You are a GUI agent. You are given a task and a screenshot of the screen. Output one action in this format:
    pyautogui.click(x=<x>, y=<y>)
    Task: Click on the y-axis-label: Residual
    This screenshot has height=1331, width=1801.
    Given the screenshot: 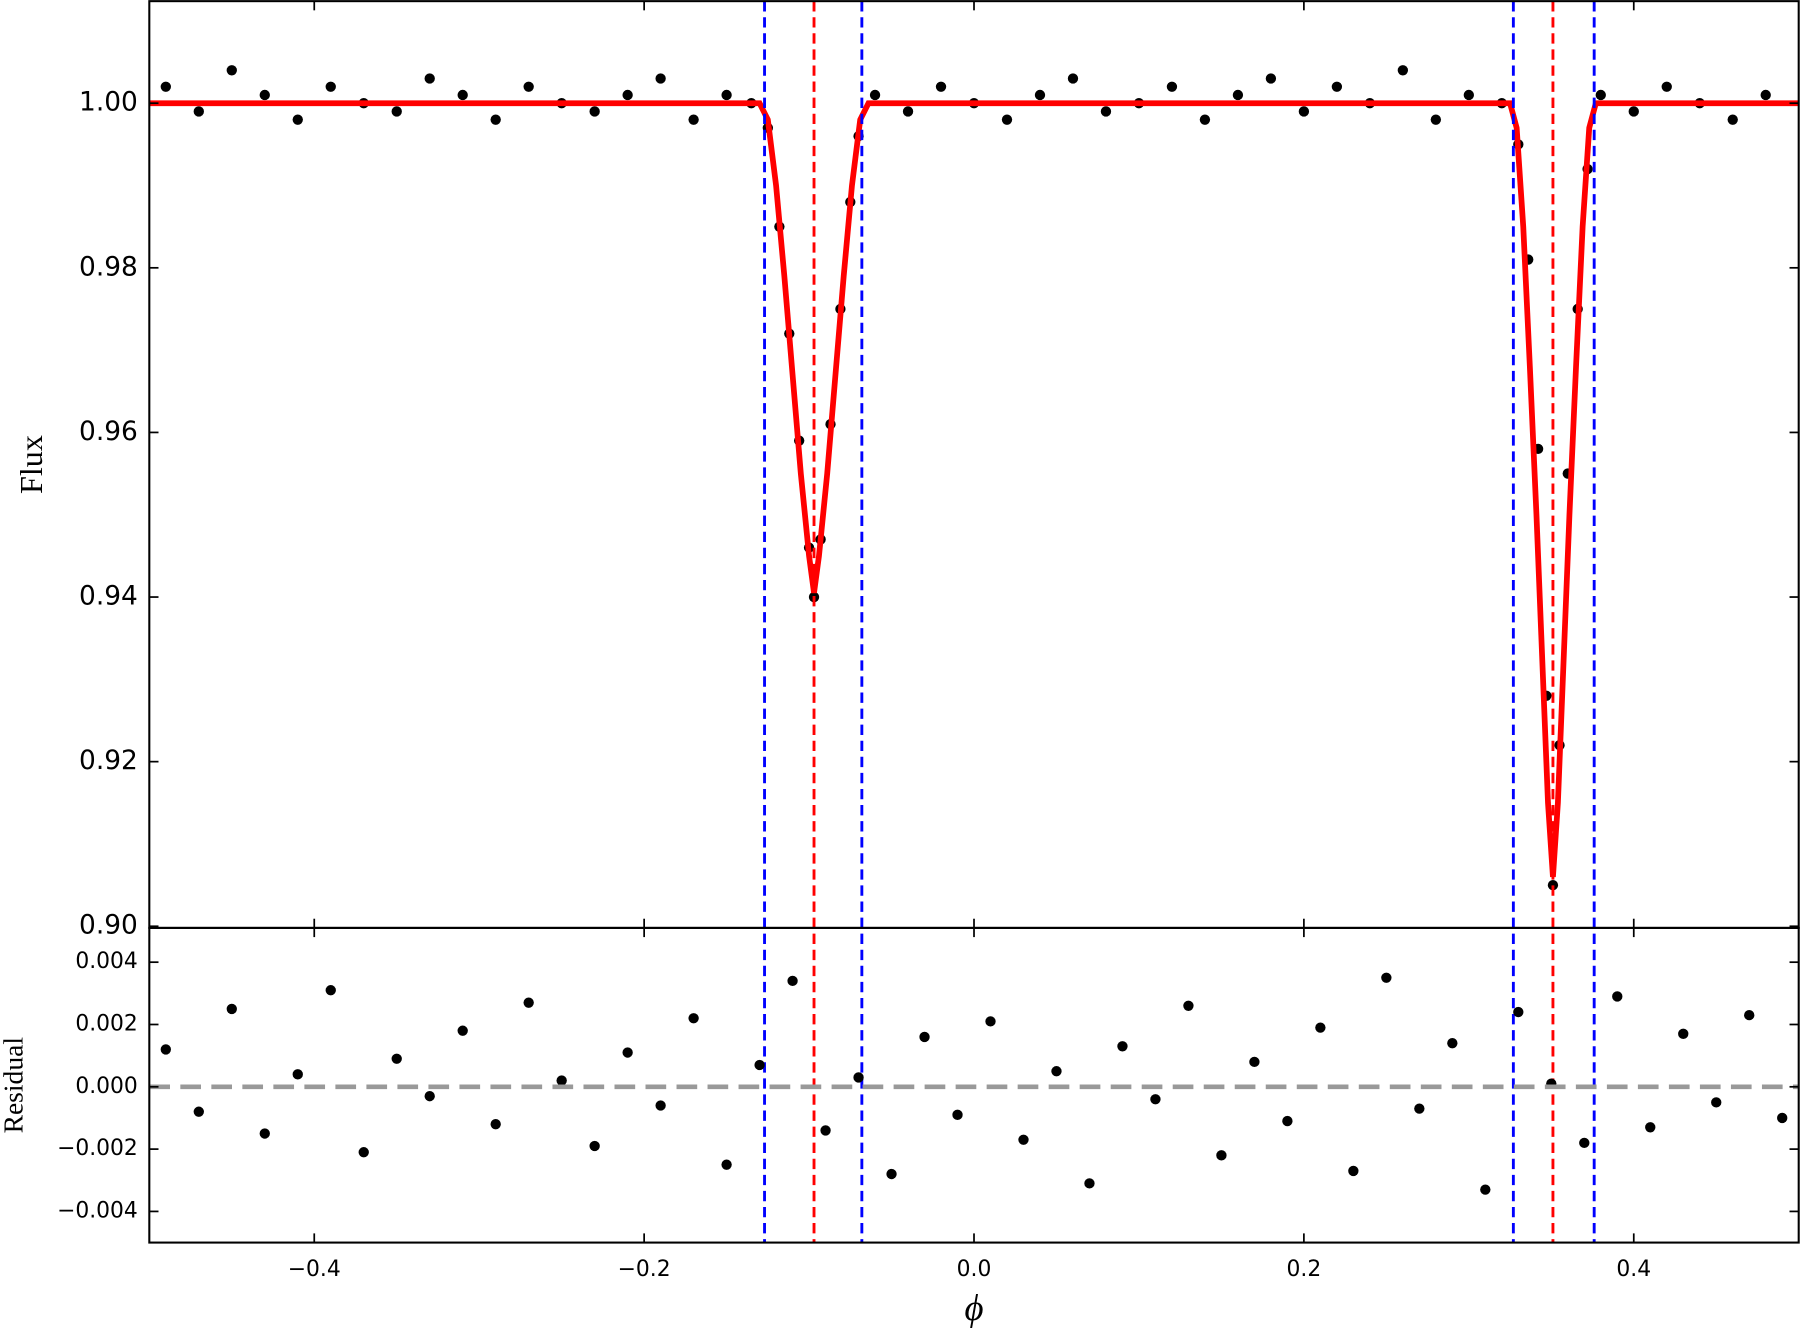 What is the action you would take?
    pyautogui.click(x=14, y=1085)
    